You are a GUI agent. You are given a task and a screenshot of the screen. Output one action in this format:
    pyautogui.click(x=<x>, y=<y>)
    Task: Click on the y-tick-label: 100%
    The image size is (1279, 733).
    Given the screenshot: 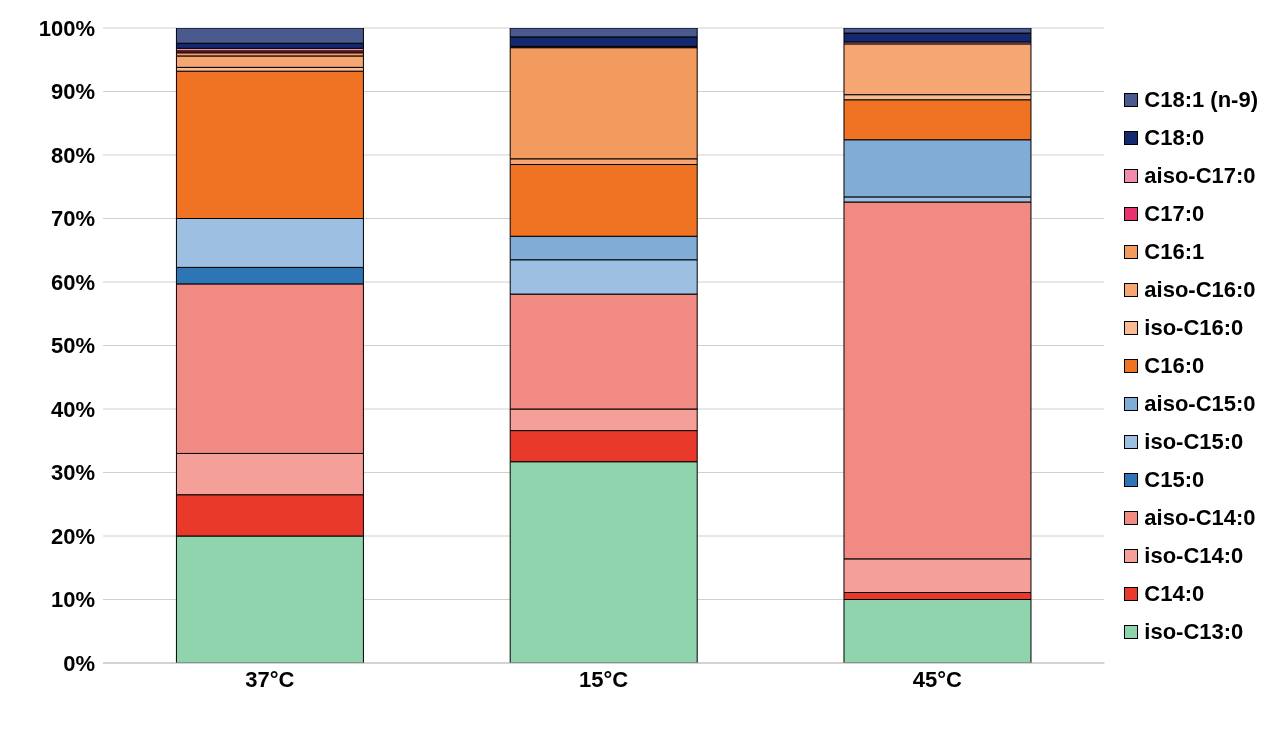 What is the action you would take?
    pyautogui.click(x=66, y=28)
    